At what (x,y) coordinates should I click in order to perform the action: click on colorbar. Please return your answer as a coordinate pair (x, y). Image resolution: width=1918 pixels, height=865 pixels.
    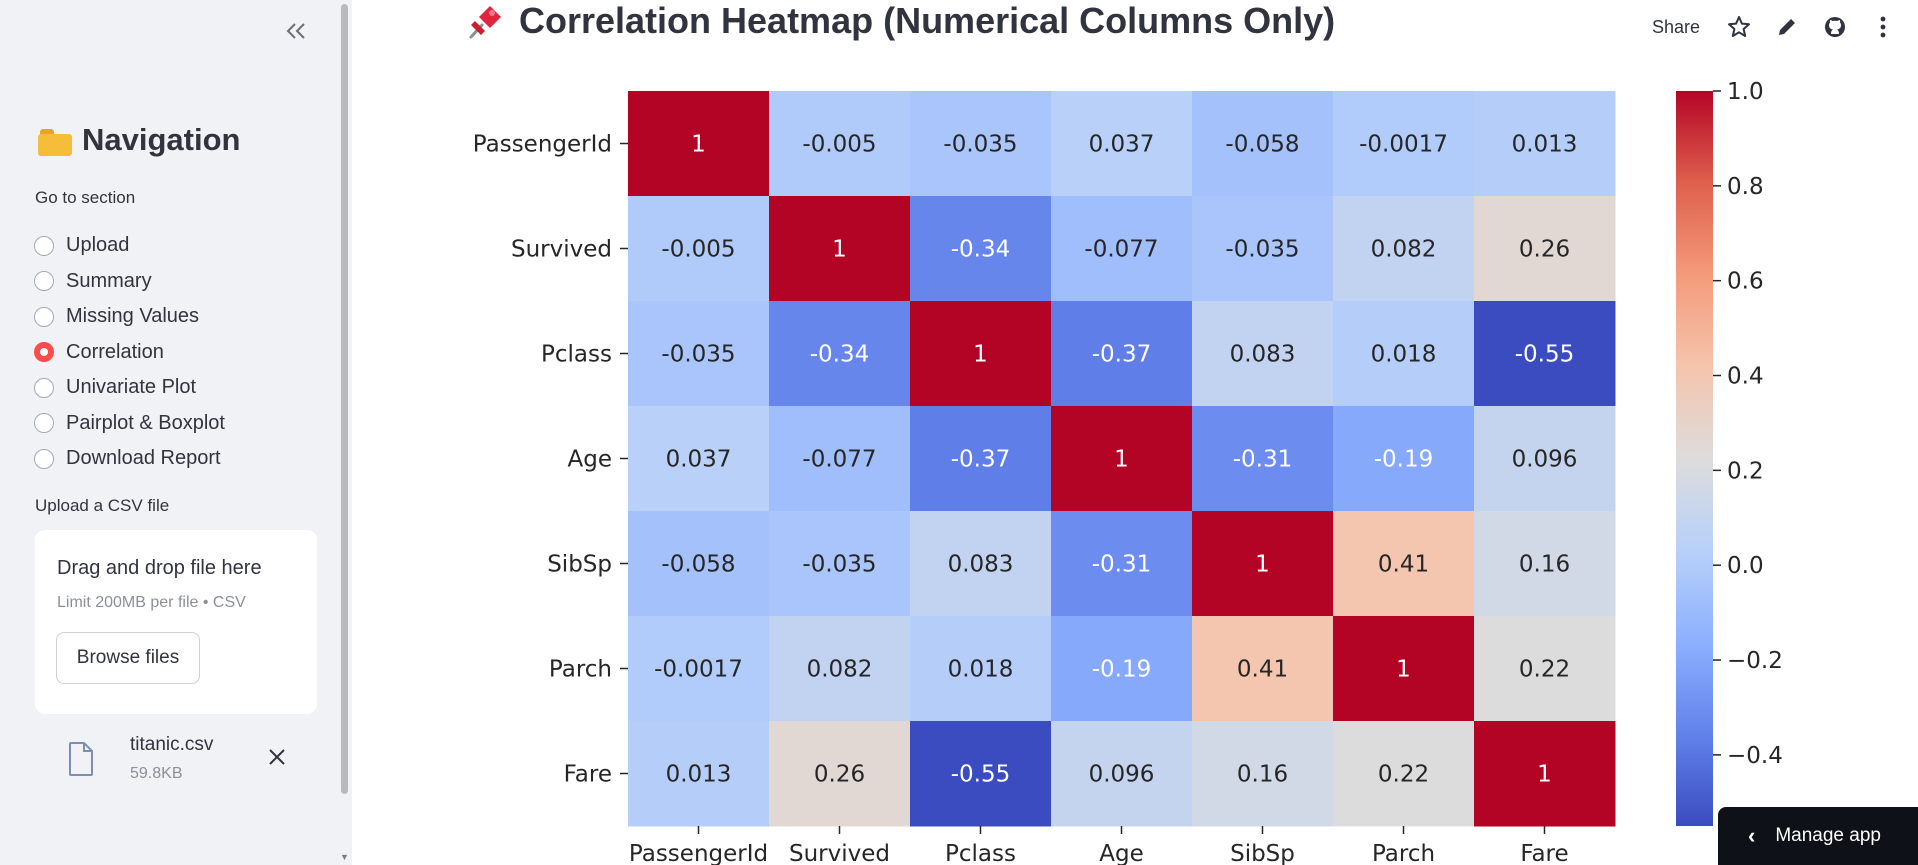
    Looking at the image, I should click on (1694, 458).